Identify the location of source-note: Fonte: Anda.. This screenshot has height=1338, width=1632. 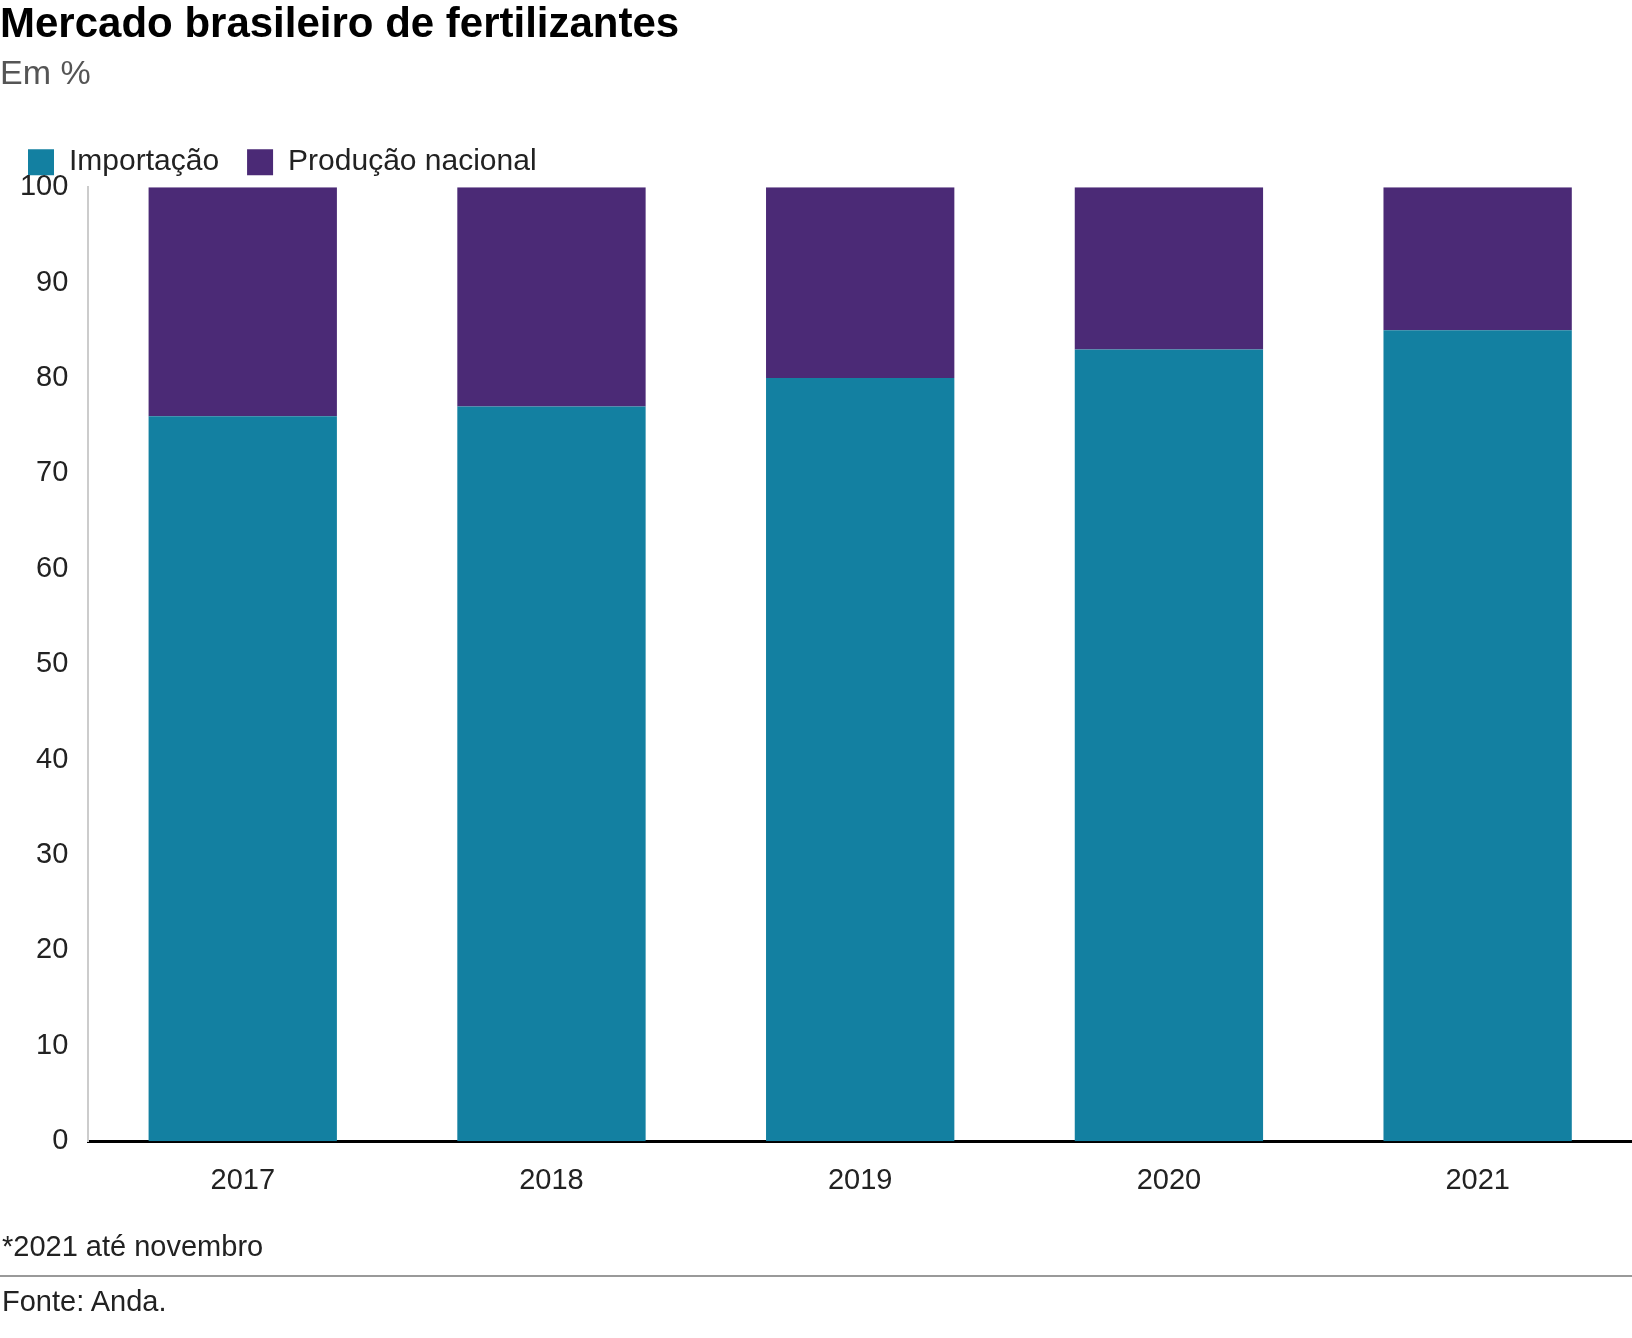
(84, 1301).